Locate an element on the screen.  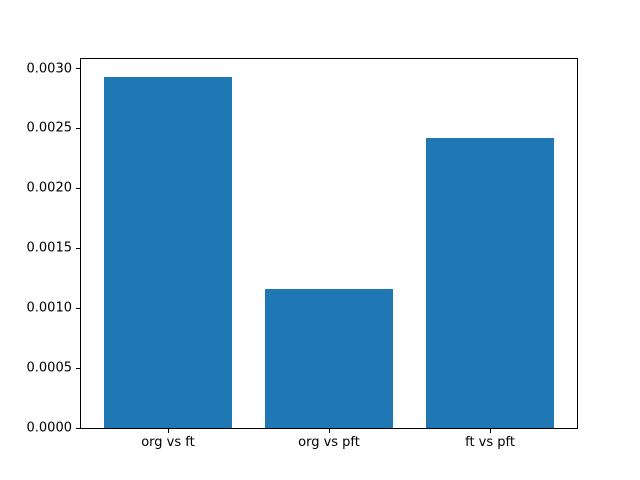
y-axis-tick-label: 0.0025 is located at coordinates (49, 128).